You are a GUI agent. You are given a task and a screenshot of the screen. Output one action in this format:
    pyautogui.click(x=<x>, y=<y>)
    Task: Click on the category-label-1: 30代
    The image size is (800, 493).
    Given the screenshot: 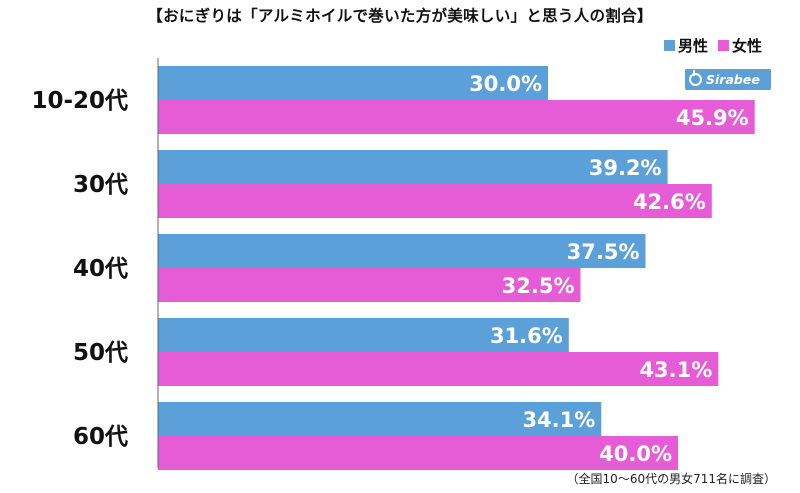 What is the action you would take?
    pyautogui.click(x=100, y=185)
    